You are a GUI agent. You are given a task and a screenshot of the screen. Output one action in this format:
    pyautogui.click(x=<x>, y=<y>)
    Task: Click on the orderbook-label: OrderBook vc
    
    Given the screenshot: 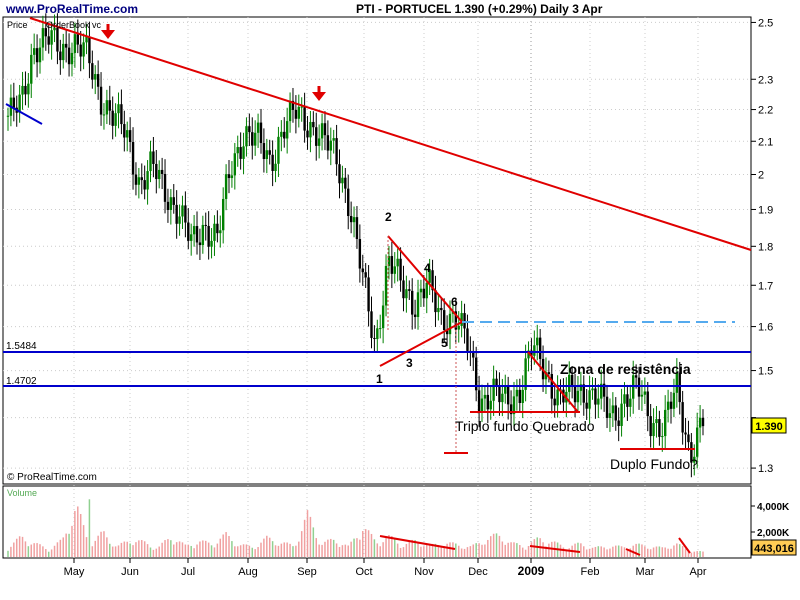 What is the action you would take?
    pyautogui.click(x=74, y=25)
    